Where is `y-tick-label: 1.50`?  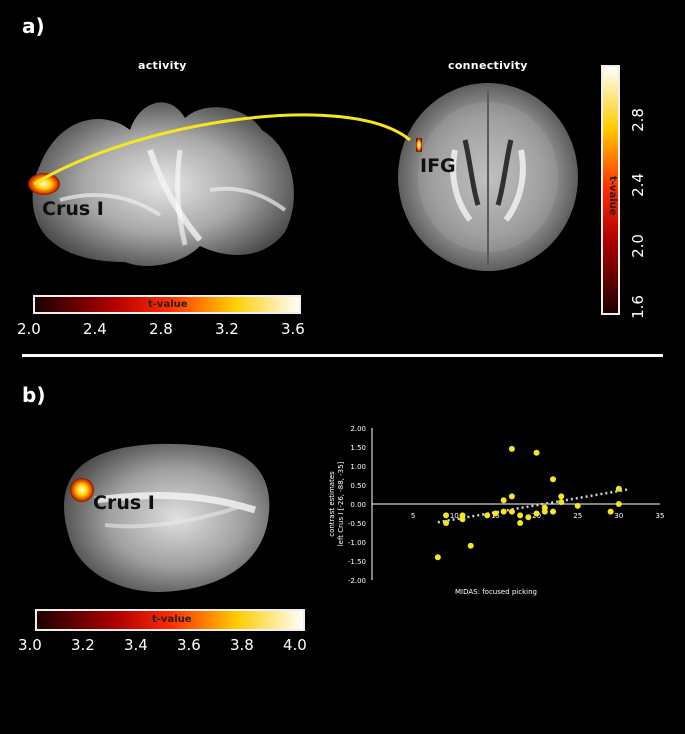 y-tick-label: 1.50 is located at coordinates (358, 448).